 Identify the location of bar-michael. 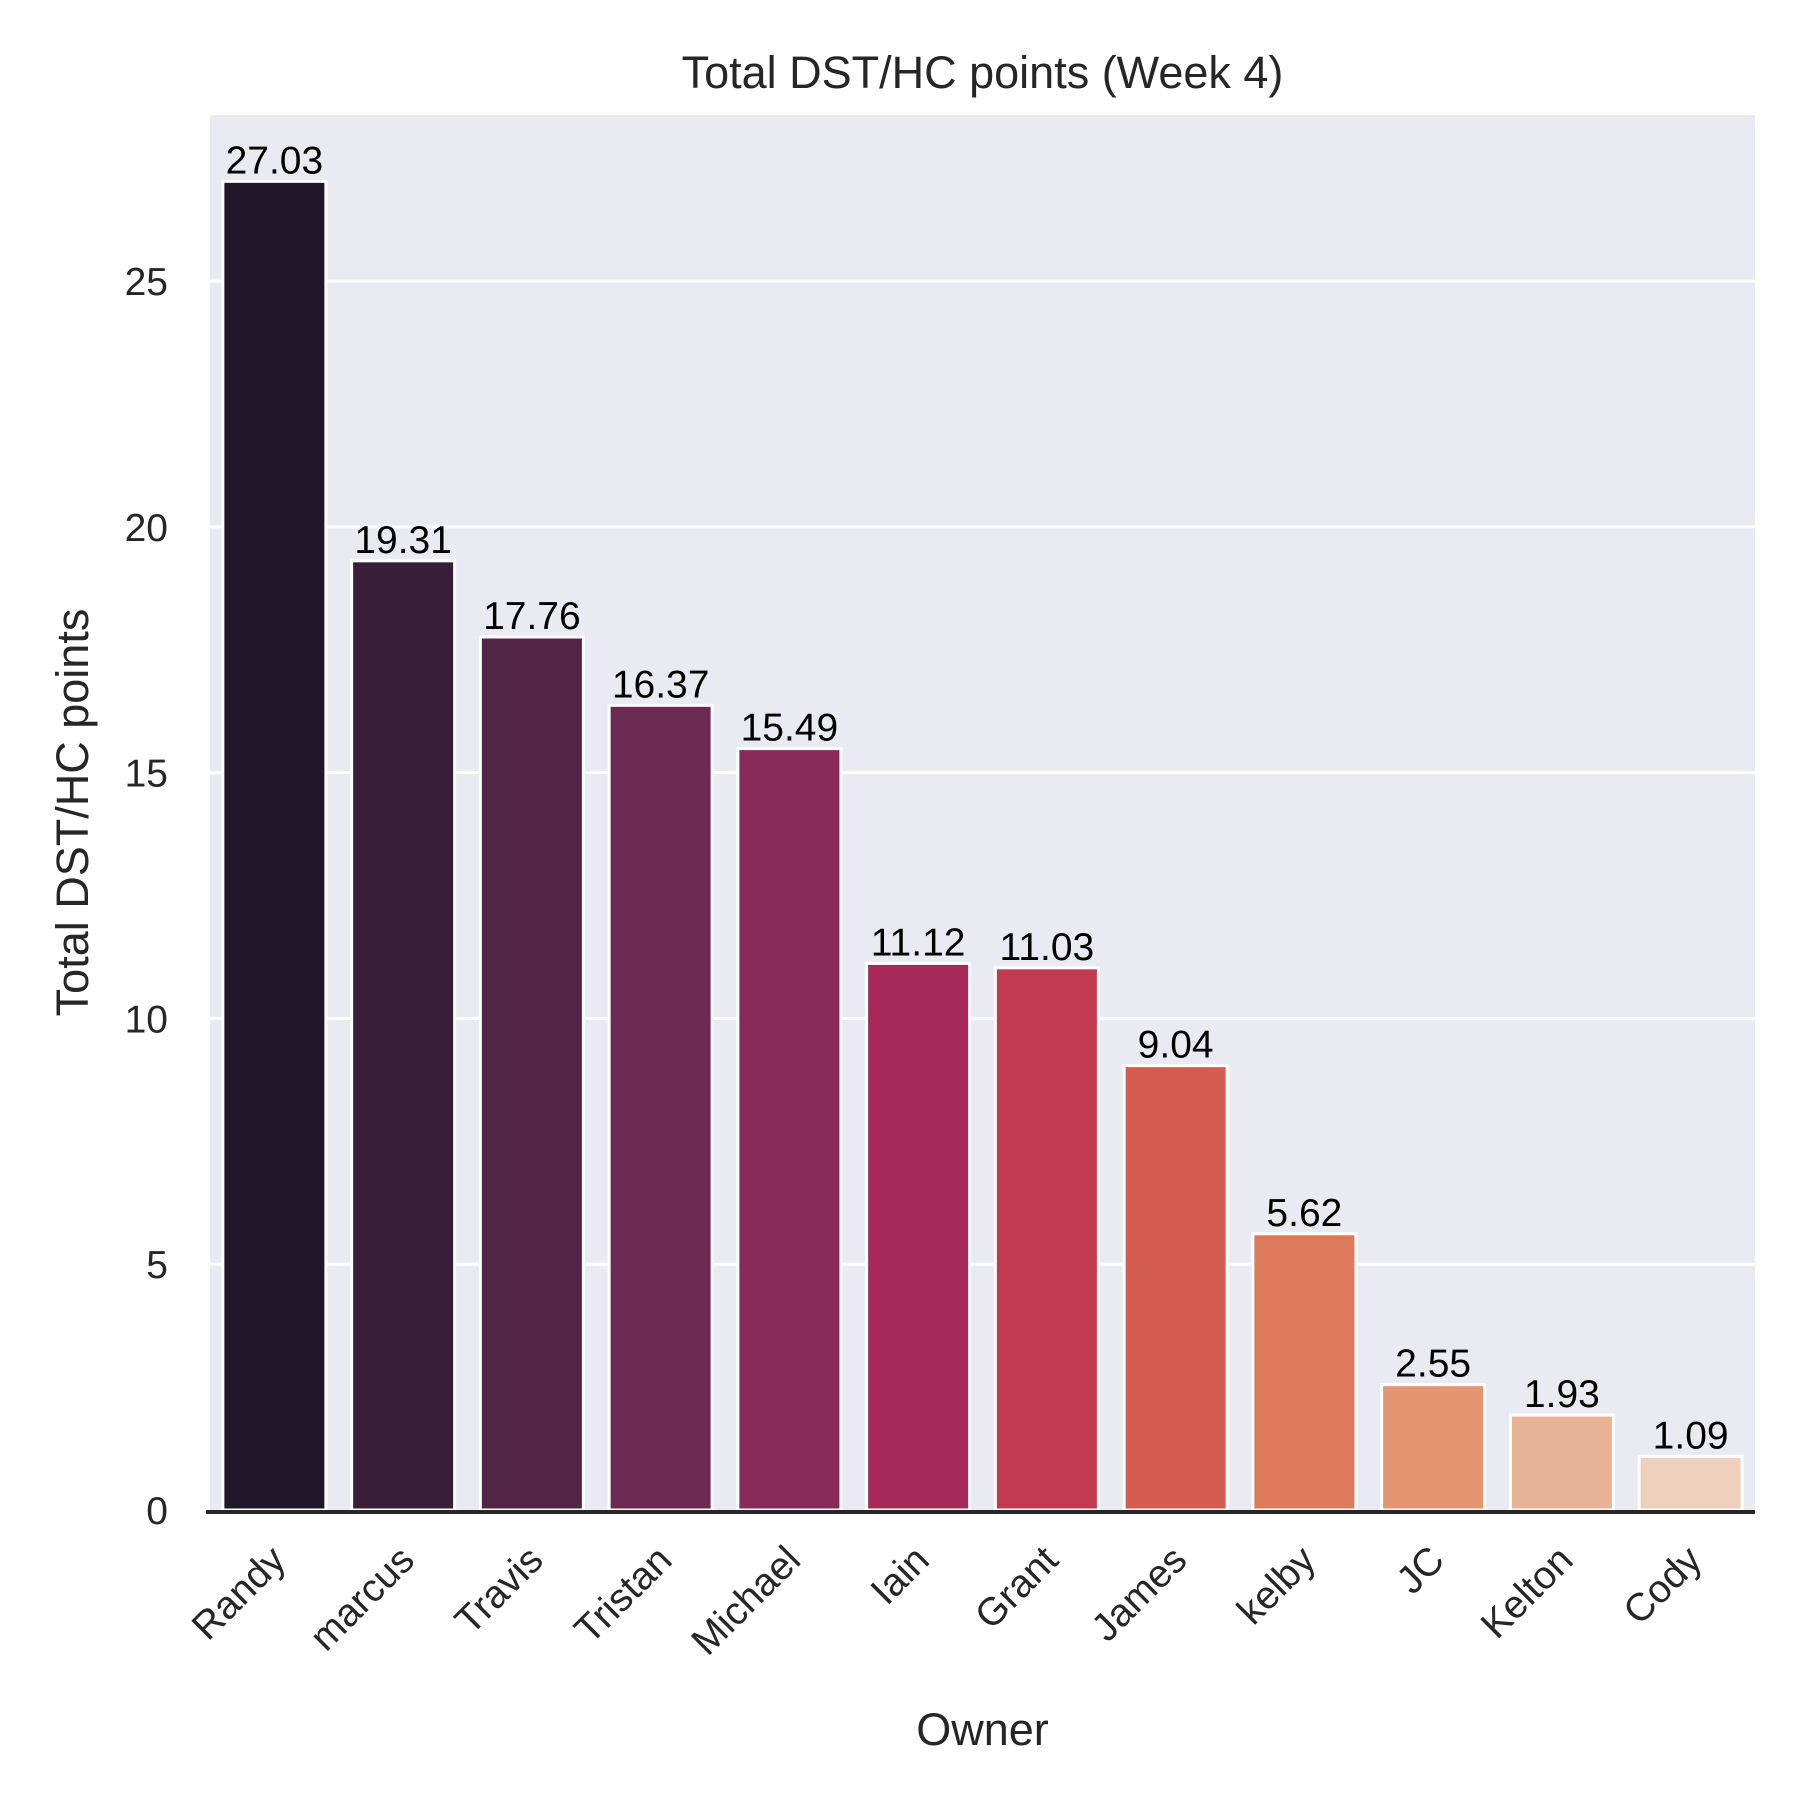
(789, 1129).